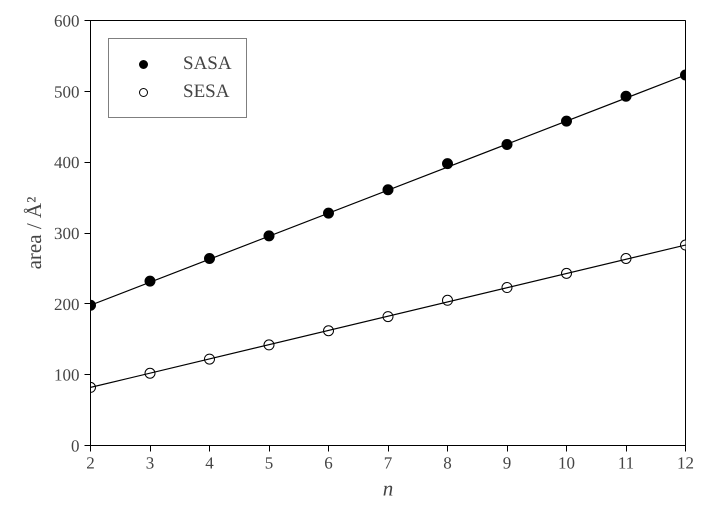 The height and width of the screenshot is (529, 711). What do you see at coordinates (34, 233) in the screenshot?
I see `y-axis-title: area / Å²` at bounding box center [34, 233].